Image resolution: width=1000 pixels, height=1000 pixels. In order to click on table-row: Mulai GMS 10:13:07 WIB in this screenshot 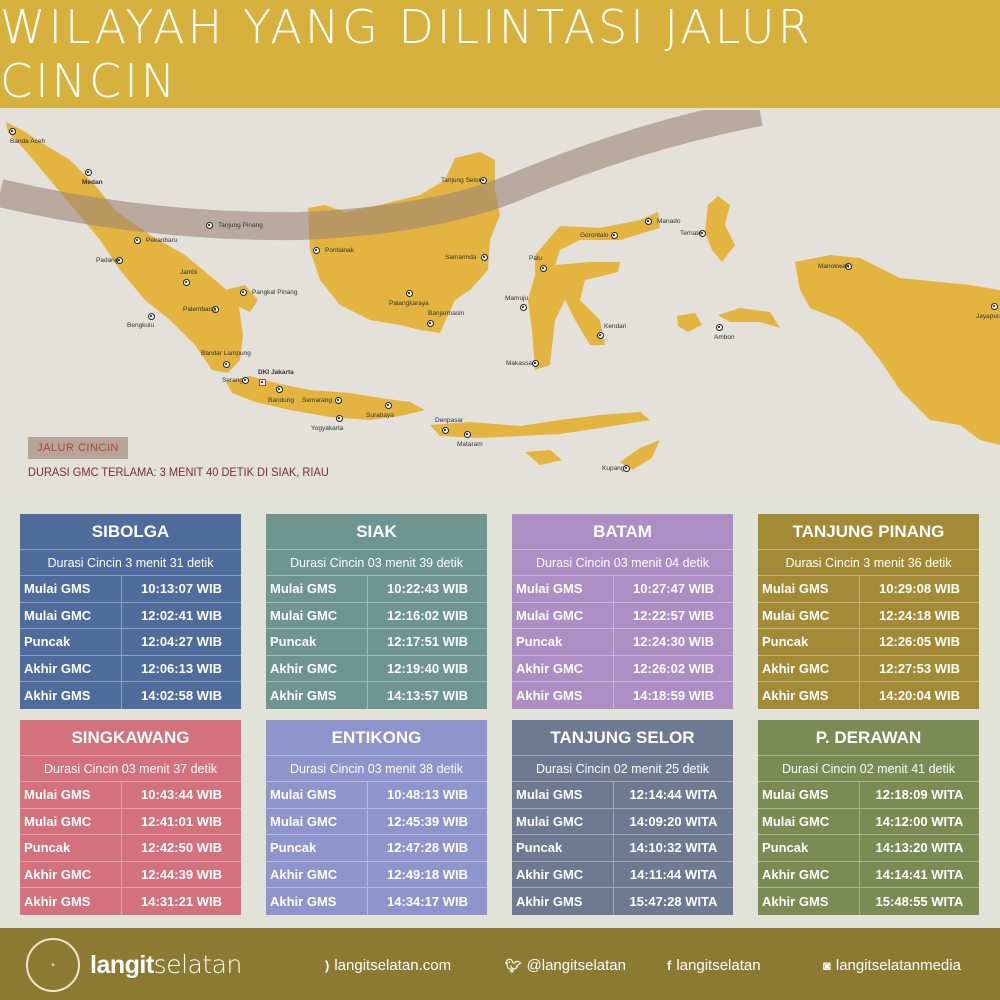, I will do `click(130, 589)`.